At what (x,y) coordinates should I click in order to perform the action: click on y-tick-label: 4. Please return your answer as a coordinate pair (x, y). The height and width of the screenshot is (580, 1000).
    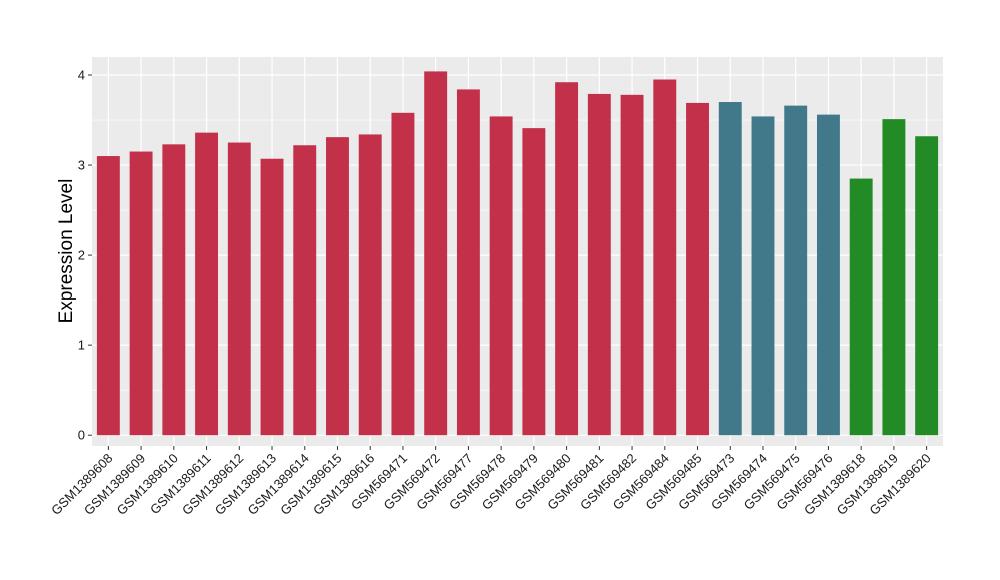
    Looking at the image, I should click on (81, 75).